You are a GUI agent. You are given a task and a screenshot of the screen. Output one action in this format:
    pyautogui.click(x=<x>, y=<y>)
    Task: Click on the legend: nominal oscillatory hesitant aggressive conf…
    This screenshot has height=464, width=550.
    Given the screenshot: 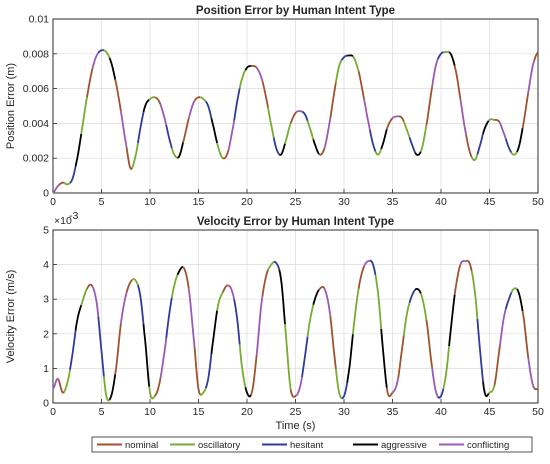 What is the action you would take?
    pyautogui.click(x=312, y=444)
    